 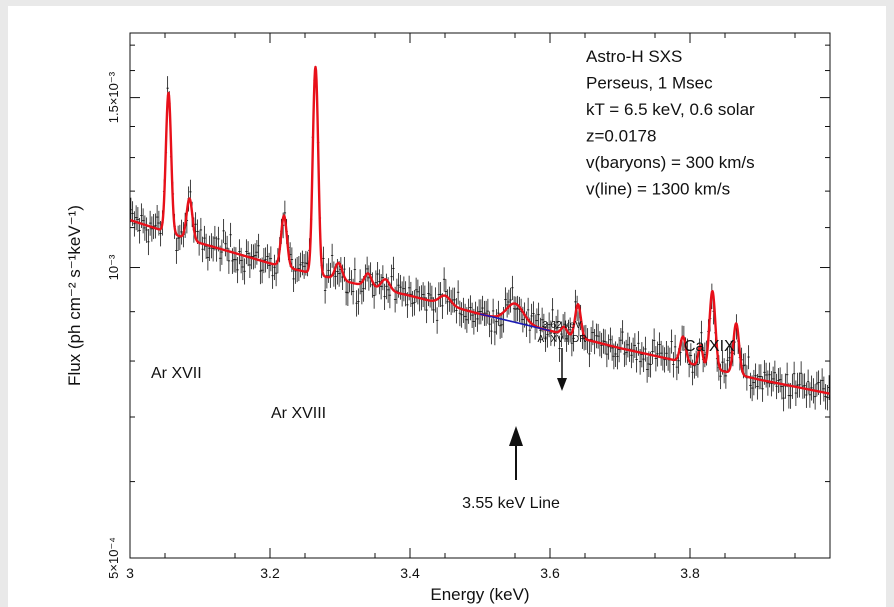 What do you see at coordinates (670, 109) in the screenshot?
I see `info-box-line: kT = 6.5 keV, 0.6 solar` at bounding box center [670, 109].